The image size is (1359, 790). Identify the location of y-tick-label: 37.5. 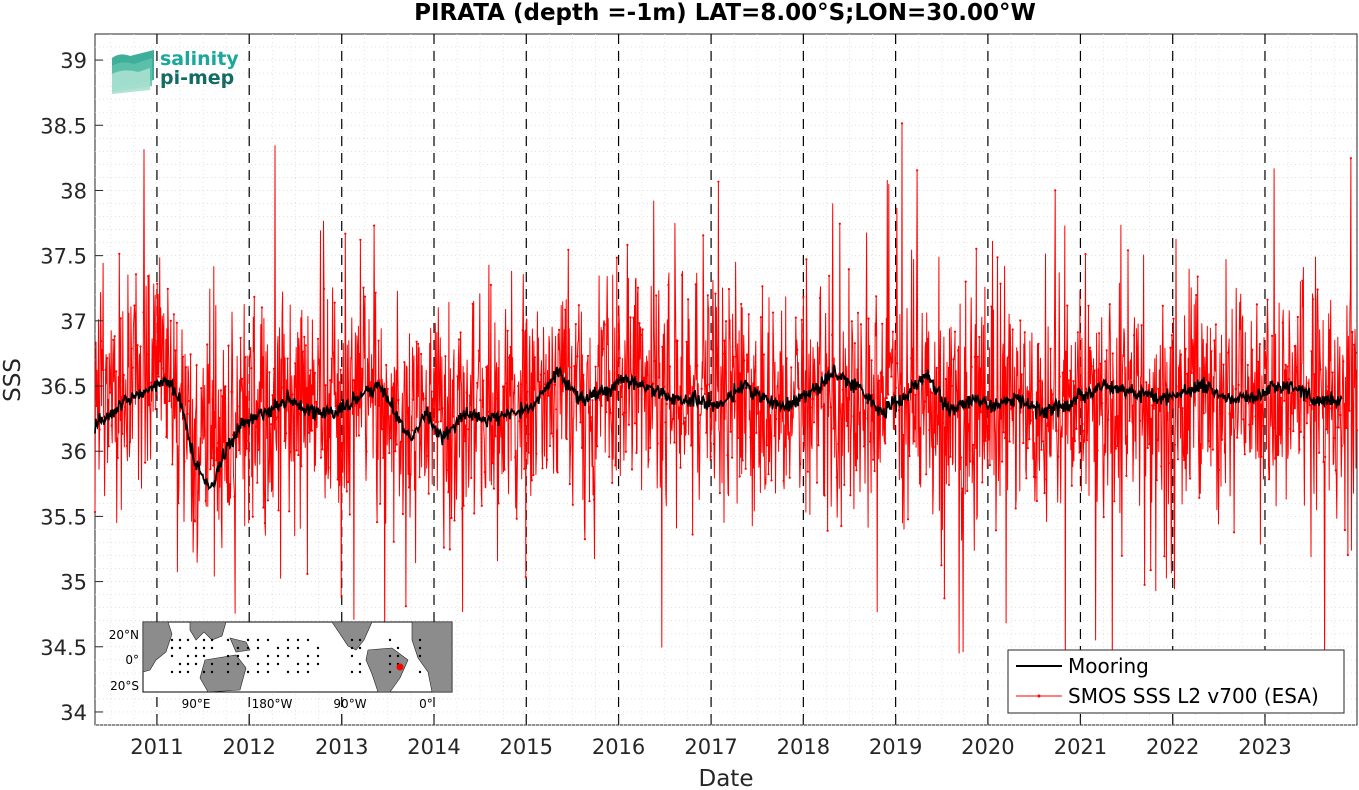
(63, 257).